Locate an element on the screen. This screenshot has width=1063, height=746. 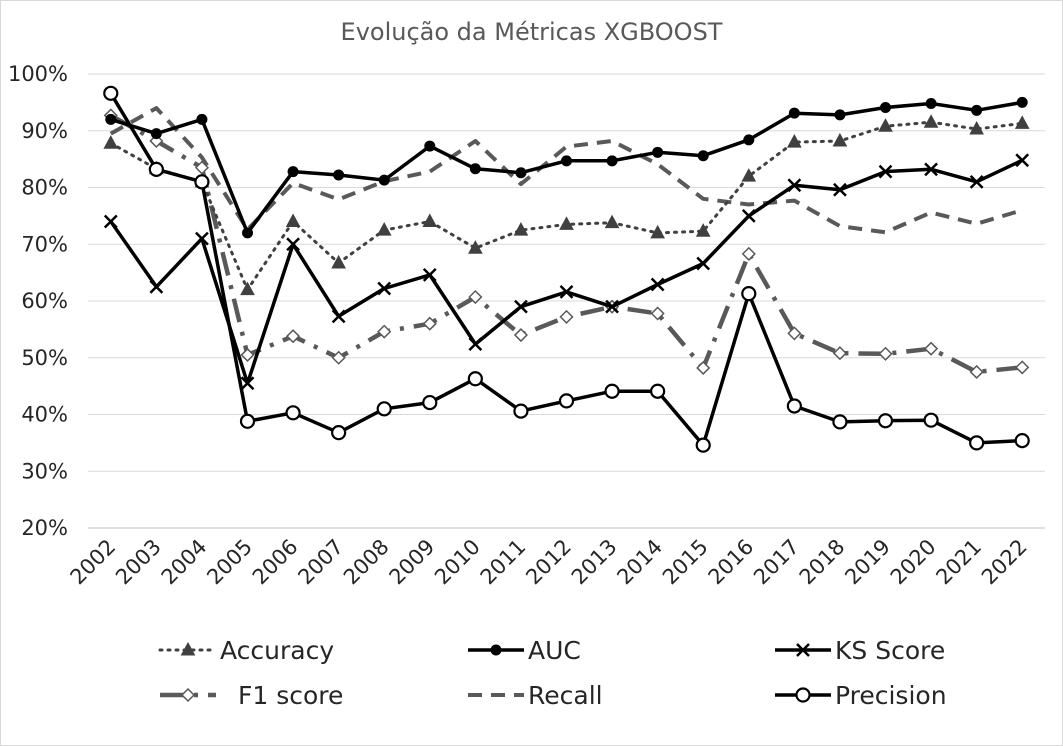
x-tick-label: 2017 is located at coordinates (776, 562).